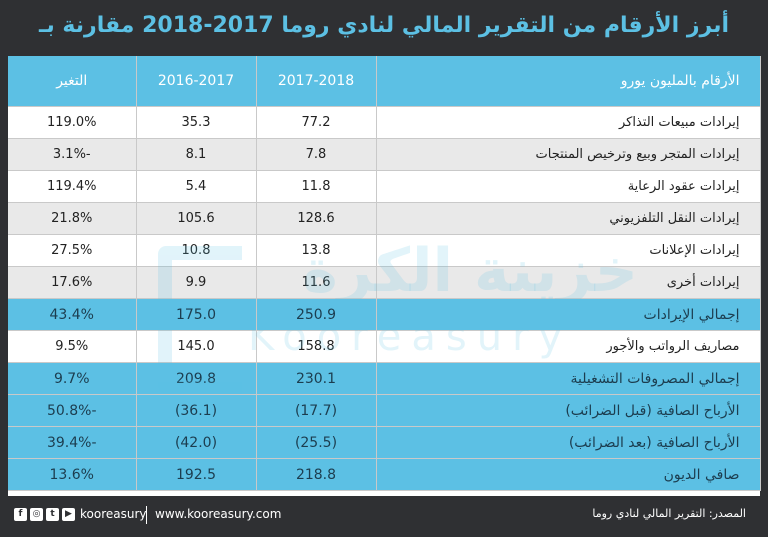 The width and height of the screenshot is (768, 537). I want to click on table-row: 9.5% 145.0 158.8 مصاريف الرواتب والأجور, so click(384, 346).